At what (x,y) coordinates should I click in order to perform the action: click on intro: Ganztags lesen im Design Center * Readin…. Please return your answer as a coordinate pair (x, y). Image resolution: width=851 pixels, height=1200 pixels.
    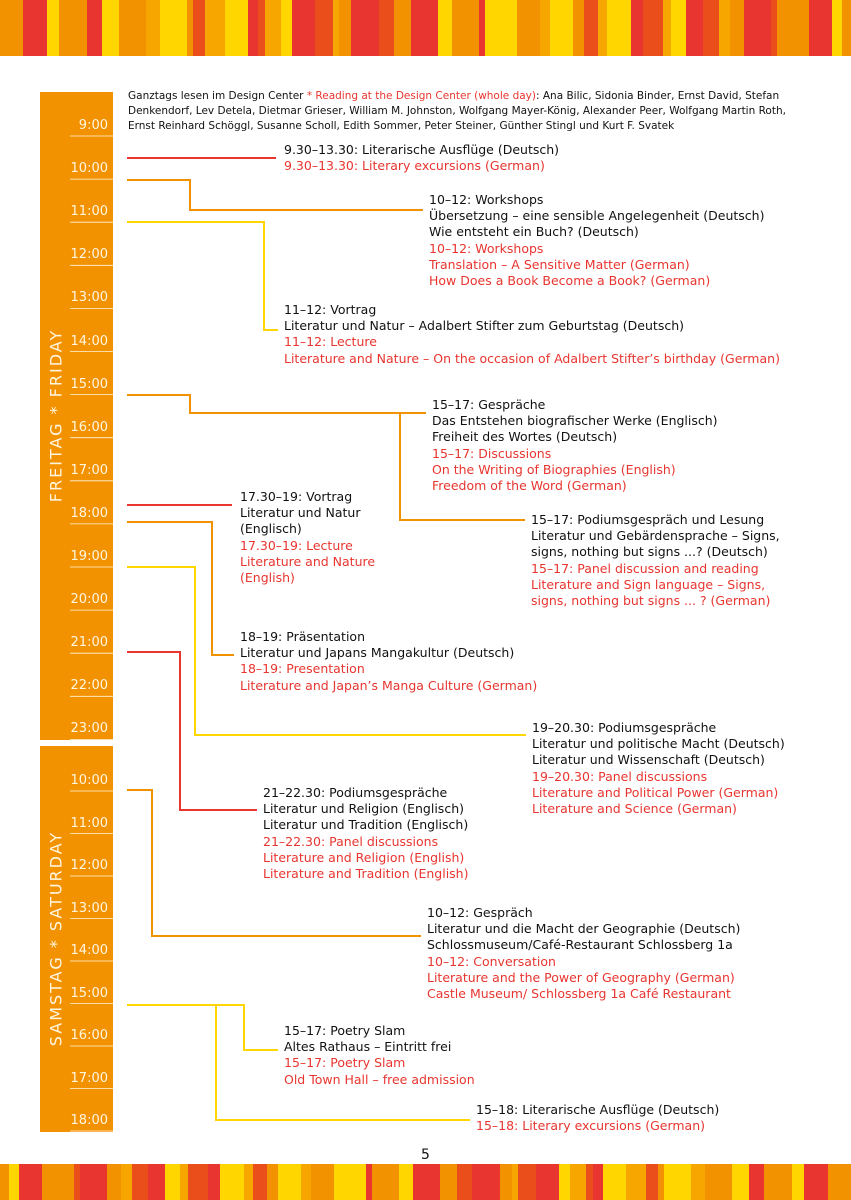
    Looking at the image, I should click on (468, 111).